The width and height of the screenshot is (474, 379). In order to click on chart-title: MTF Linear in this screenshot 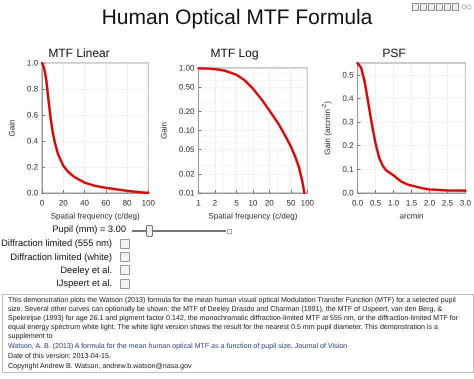, I will do `click(79, 53)`.